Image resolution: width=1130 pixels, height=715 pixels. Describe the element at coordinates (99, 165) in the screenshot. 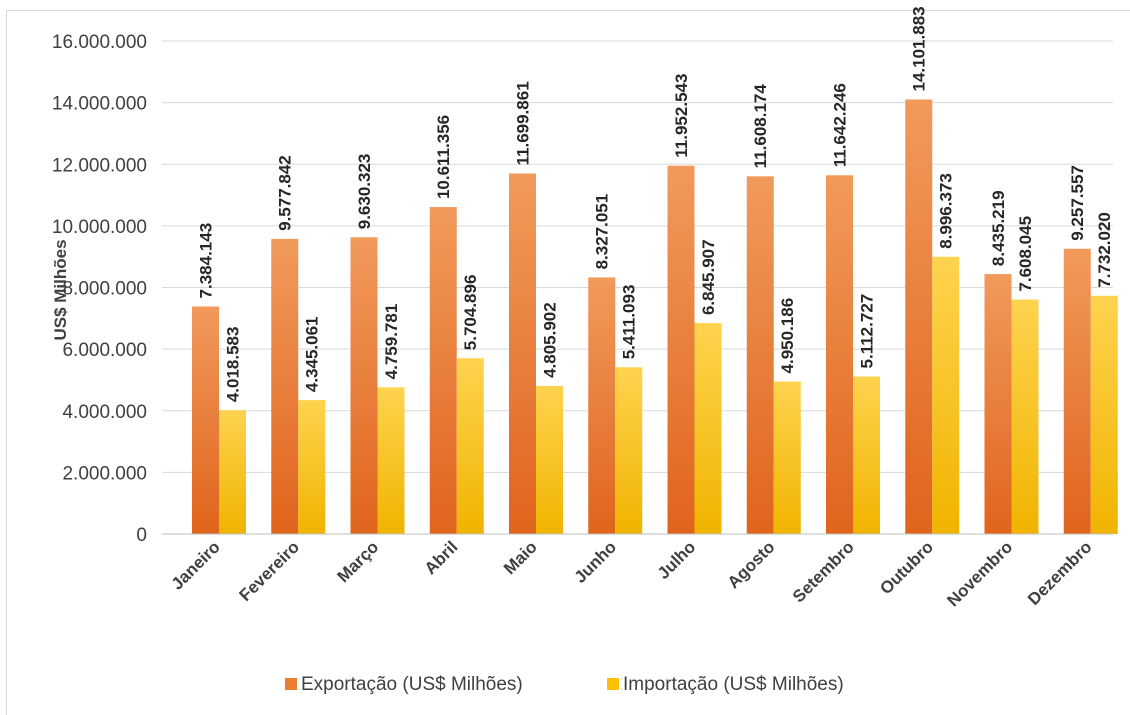

I see `y-tick-label: 12.000.000` at that location.